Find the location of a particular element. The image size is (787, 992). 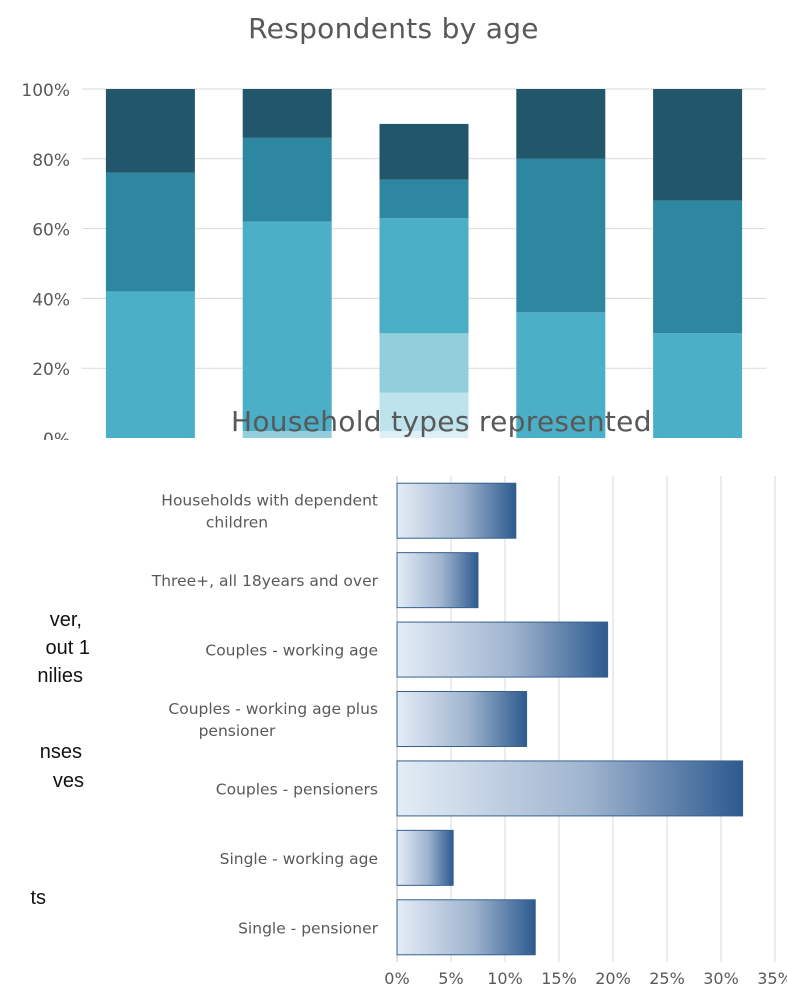

y-tick-label: 0% is located at coordinates (56, 435).